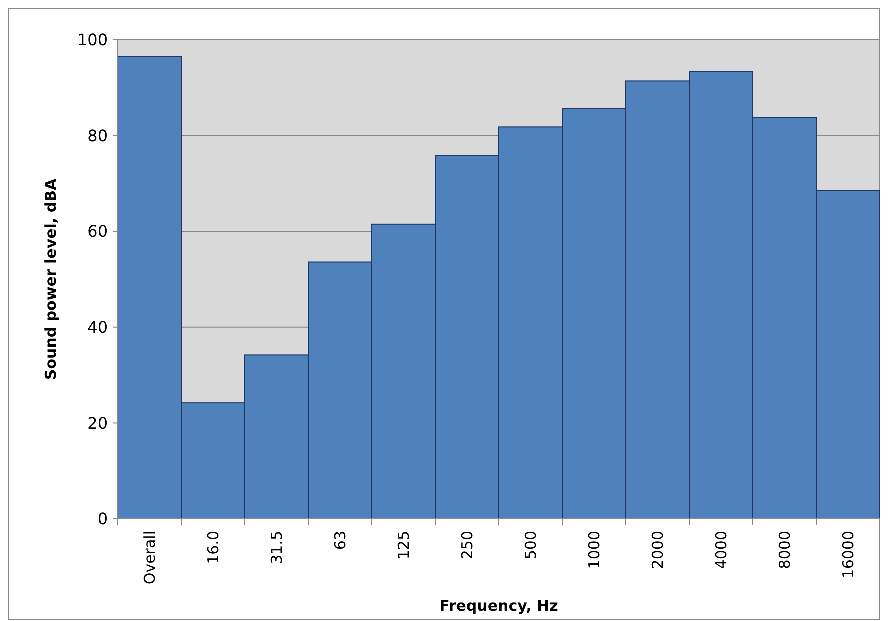 The image size is (891, 621). What do you see at coordinates (721, 550) in the screenshot?
I see `x-tick-label: 4000` at bounding box center [721, 550].